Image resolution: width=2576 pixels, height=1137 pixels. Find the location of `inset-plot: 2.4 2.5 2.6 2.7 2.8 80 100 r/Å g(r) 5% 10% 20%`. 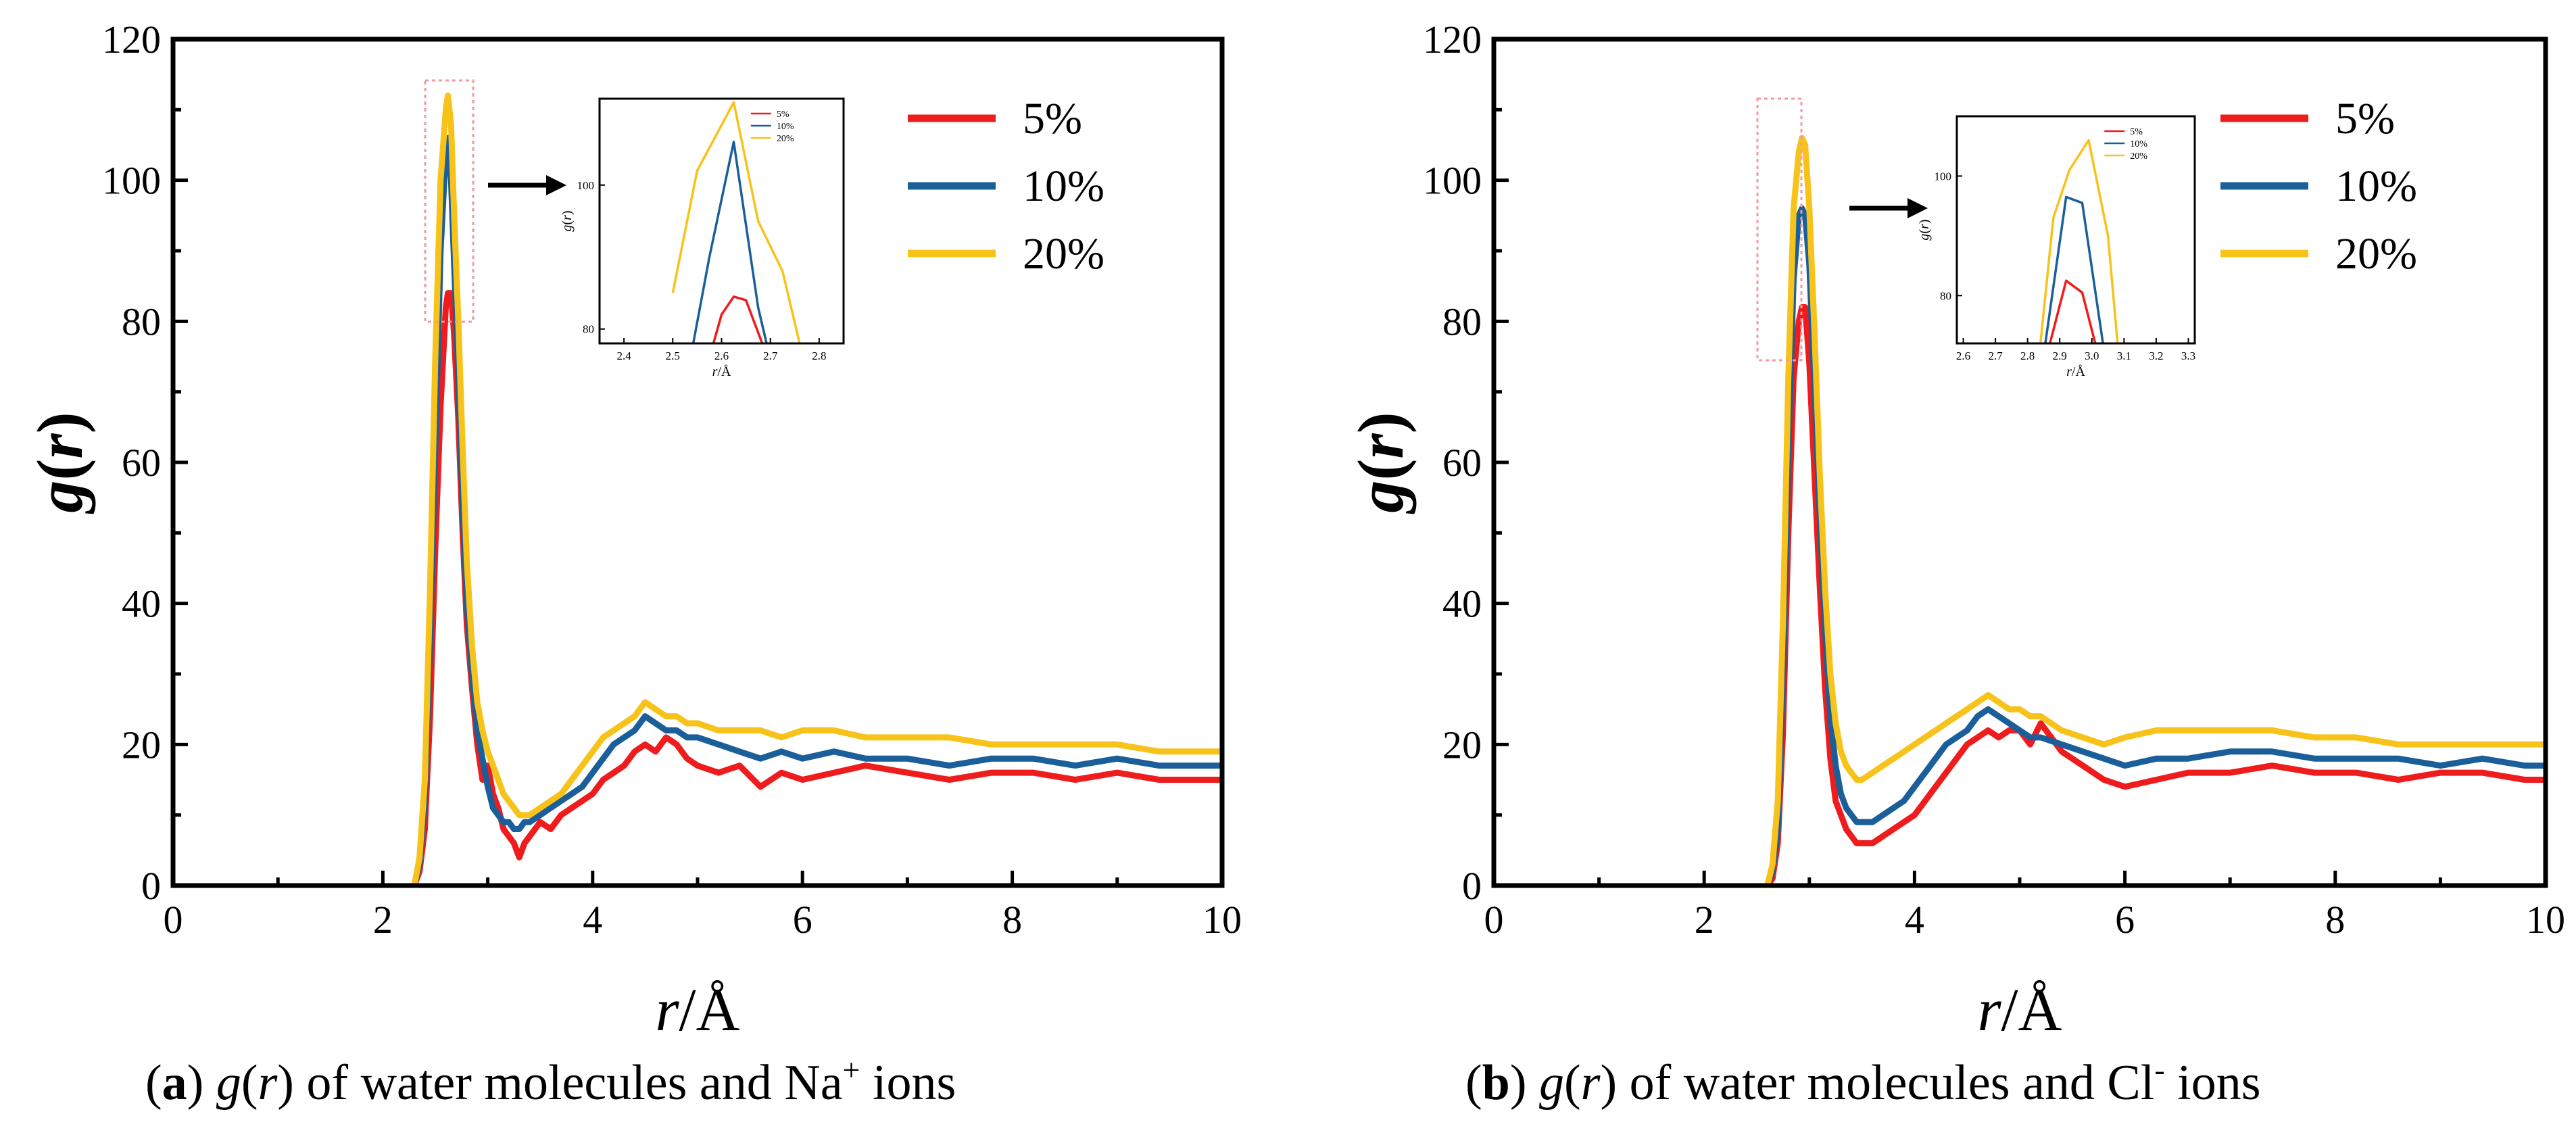

inset-plot: 2.4 2.5 2.6 2.7 2.8 80 100 r/Å g(r) 5% 10% 20% is located at coordinates (702, 238).